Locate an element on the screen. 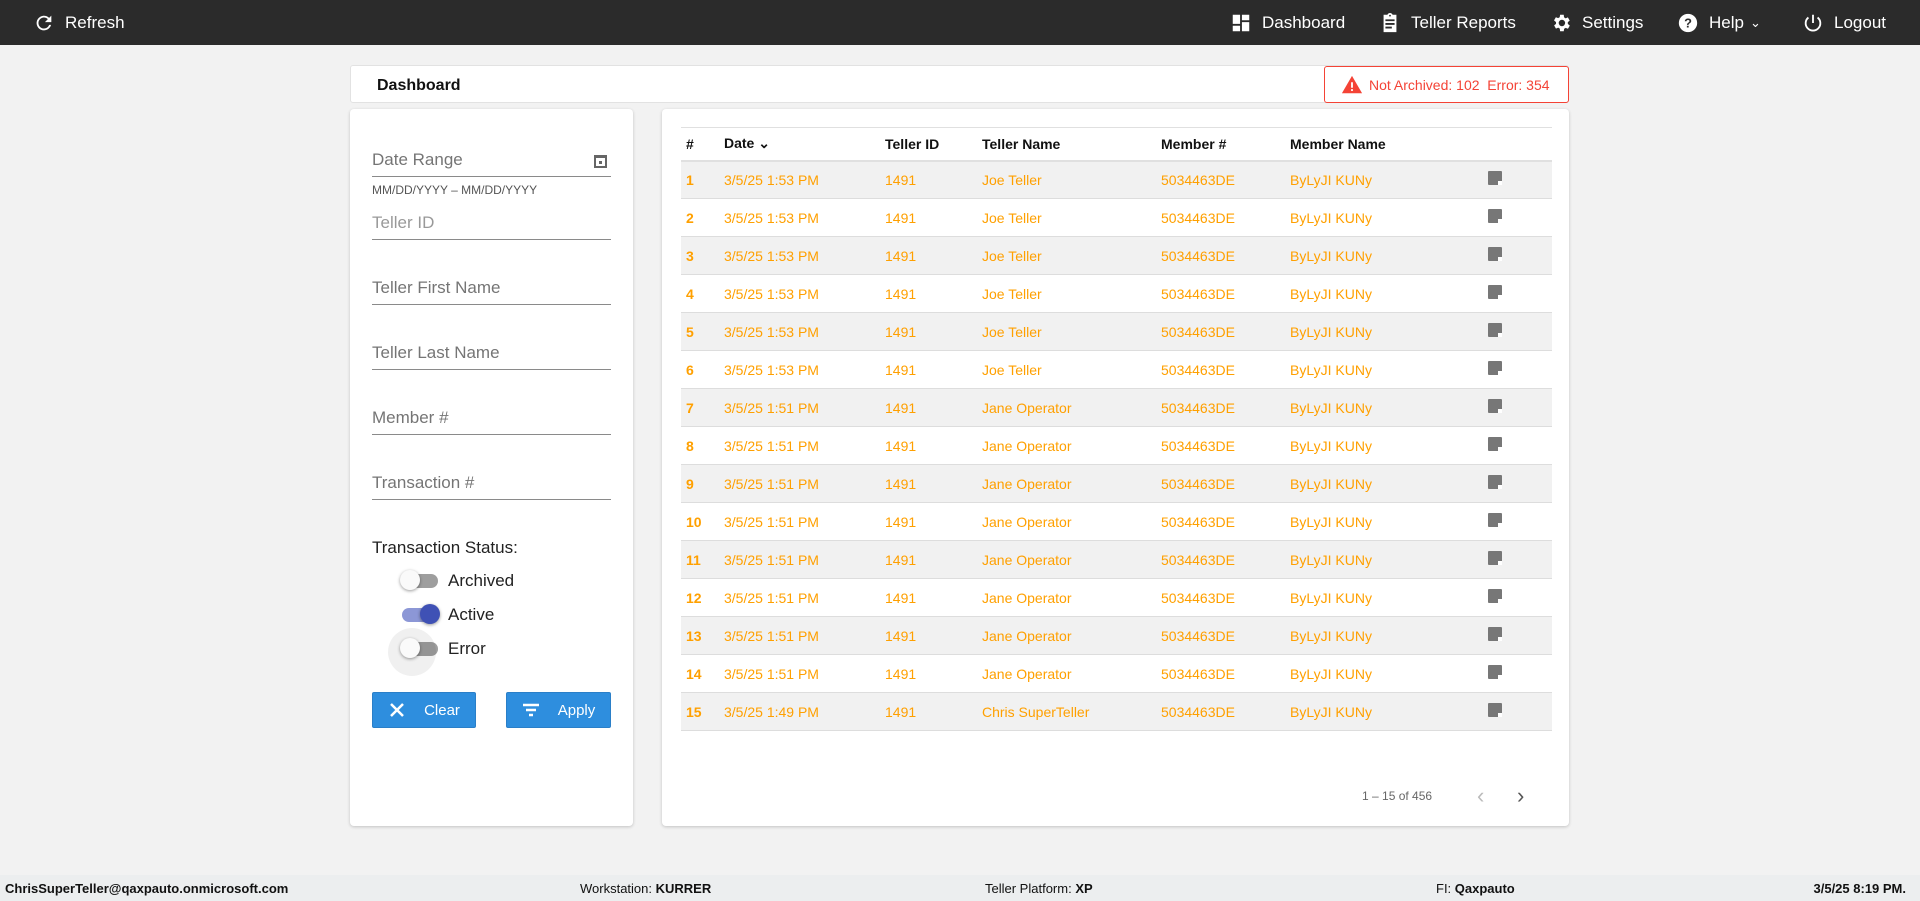 Image resolution: width=1920 pixels, height=901 pixels. date-range-placeholder: Date Range is located at coordinates (417, 159).